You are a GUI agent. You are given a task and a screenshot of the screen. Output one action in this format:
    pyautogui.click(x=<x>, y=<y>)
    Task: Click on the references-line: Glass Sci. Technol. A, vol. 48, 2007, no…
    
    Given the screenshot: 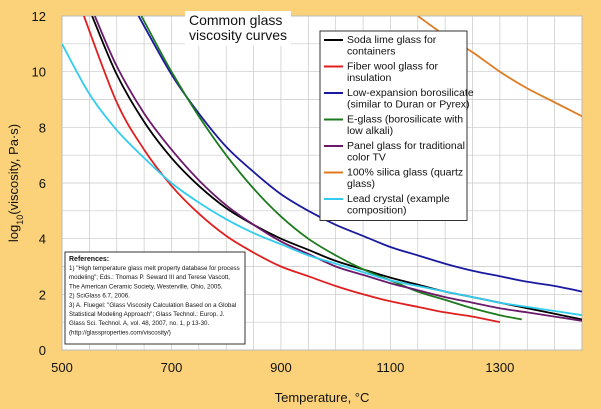 What is the action you would take?
    pyautogui.click(x=139, y=323)
    